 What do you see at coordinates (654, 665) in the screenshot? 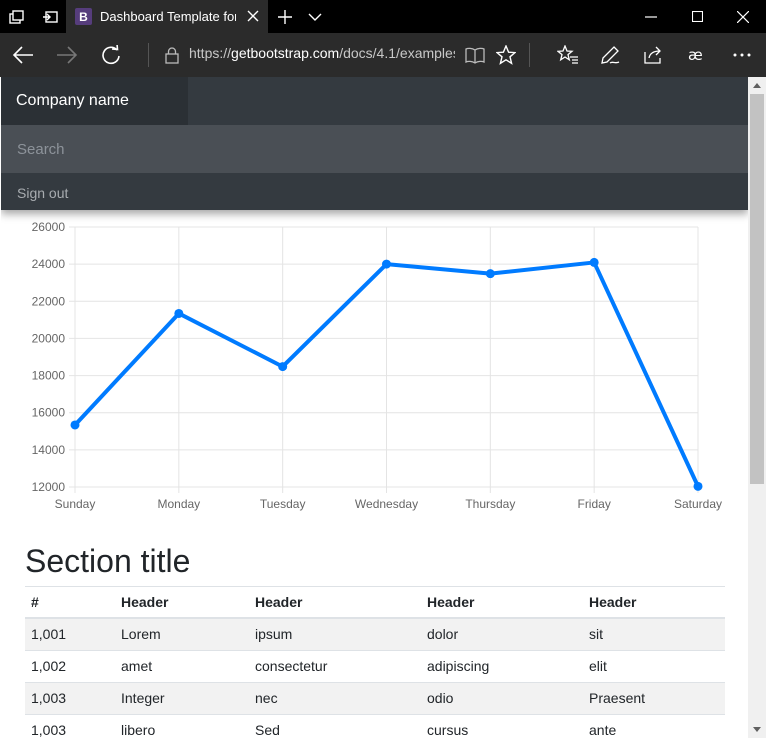
I see `table-cell: elit` at bounding box center [654, 665].